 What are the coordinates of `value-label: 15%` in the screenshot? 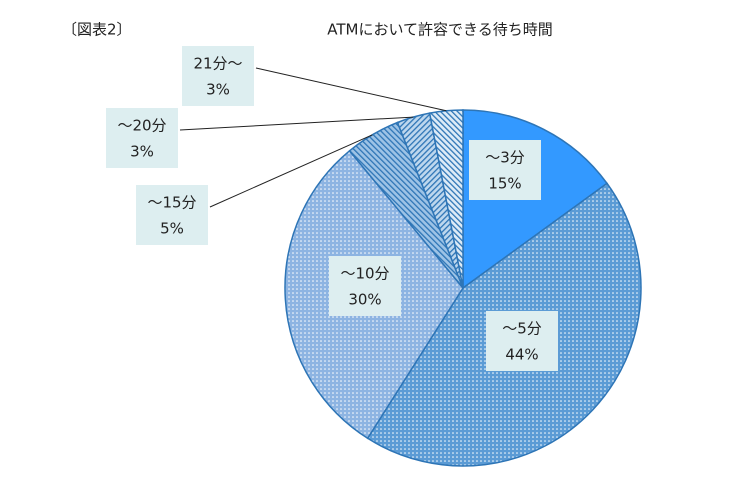 It's located at (504, 184).